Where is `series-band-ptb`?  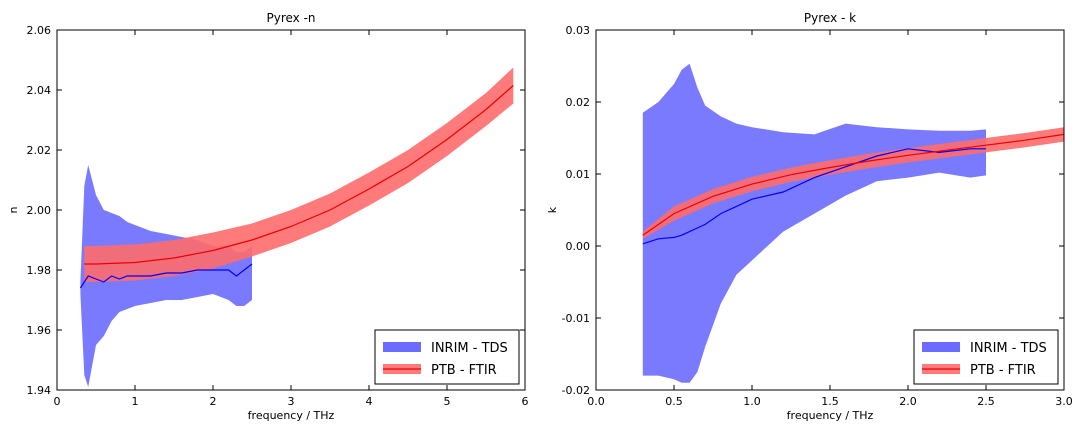 series-band-ptb is located at coordinates (853, 183).